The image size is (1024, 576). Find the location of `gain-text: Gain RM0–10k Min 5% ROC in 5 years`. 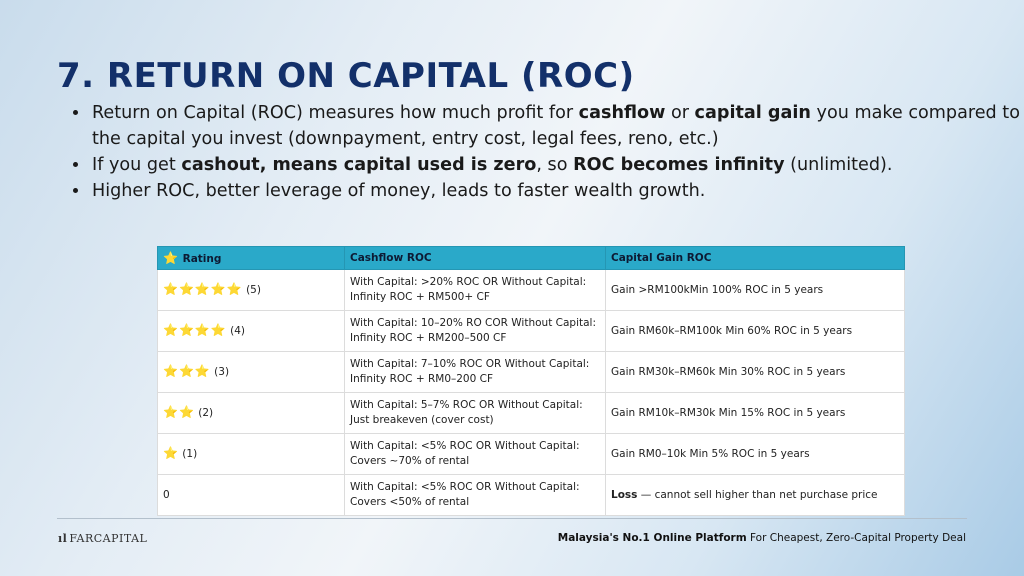

gain-text: Gain RM0–10k Min 5% ROC in 5 years is located at coordinates (710, 453).